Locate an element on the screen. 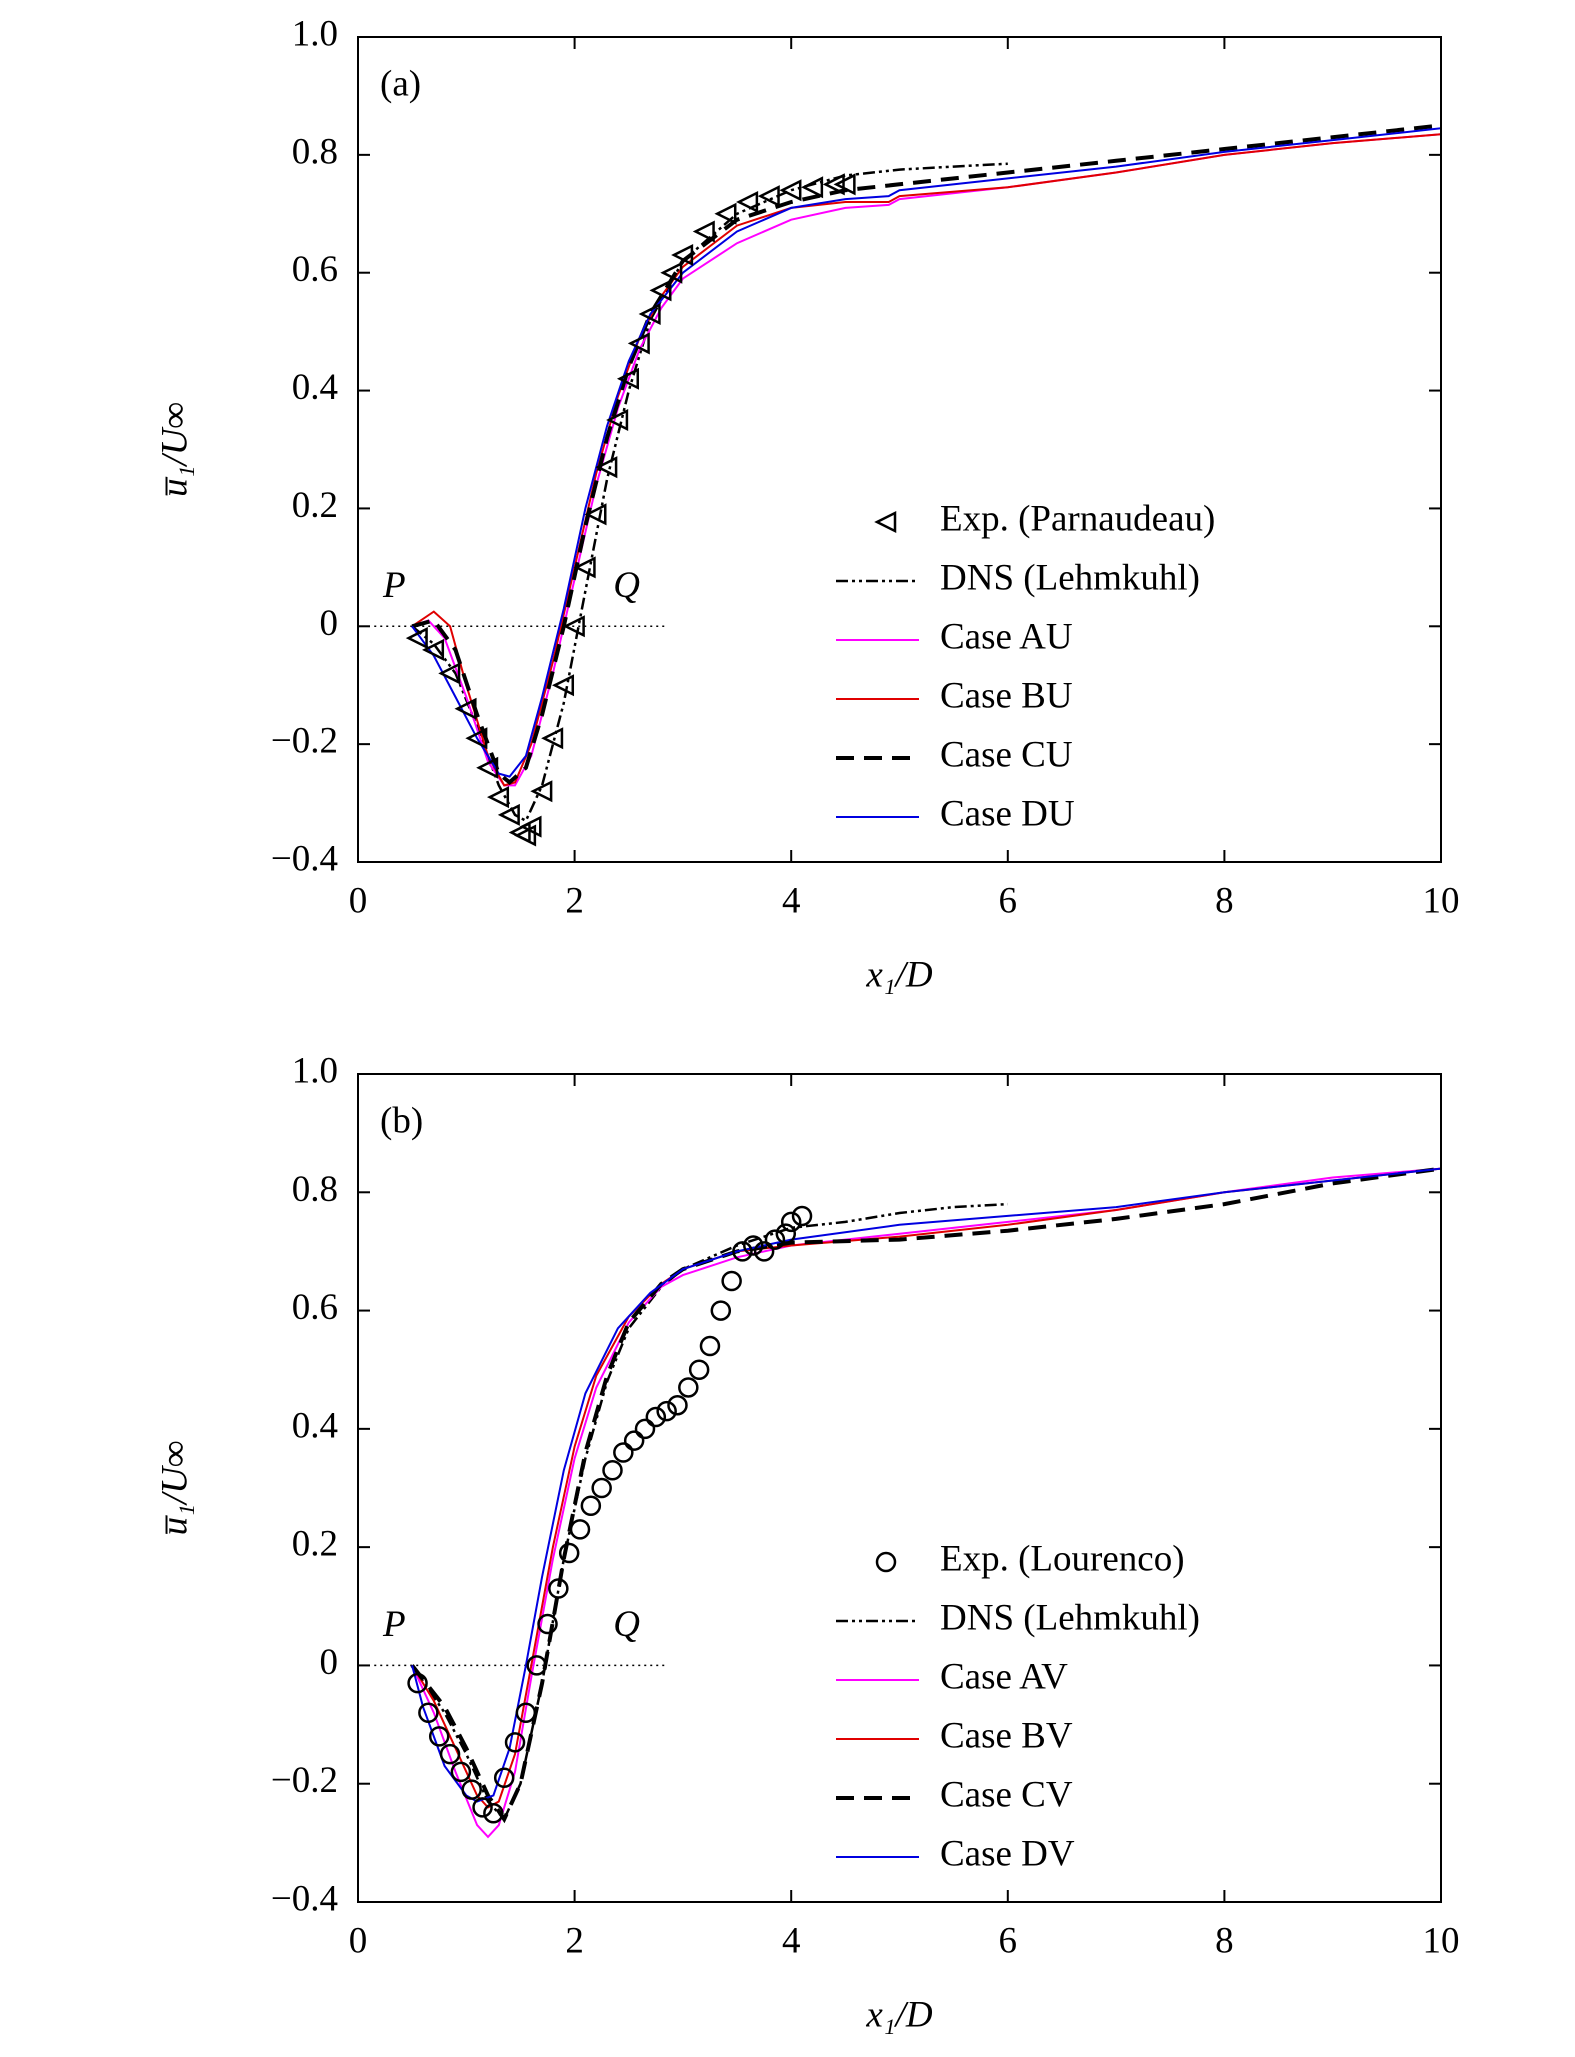  legend-label: Case BU is located at coordinates (1006, 695).